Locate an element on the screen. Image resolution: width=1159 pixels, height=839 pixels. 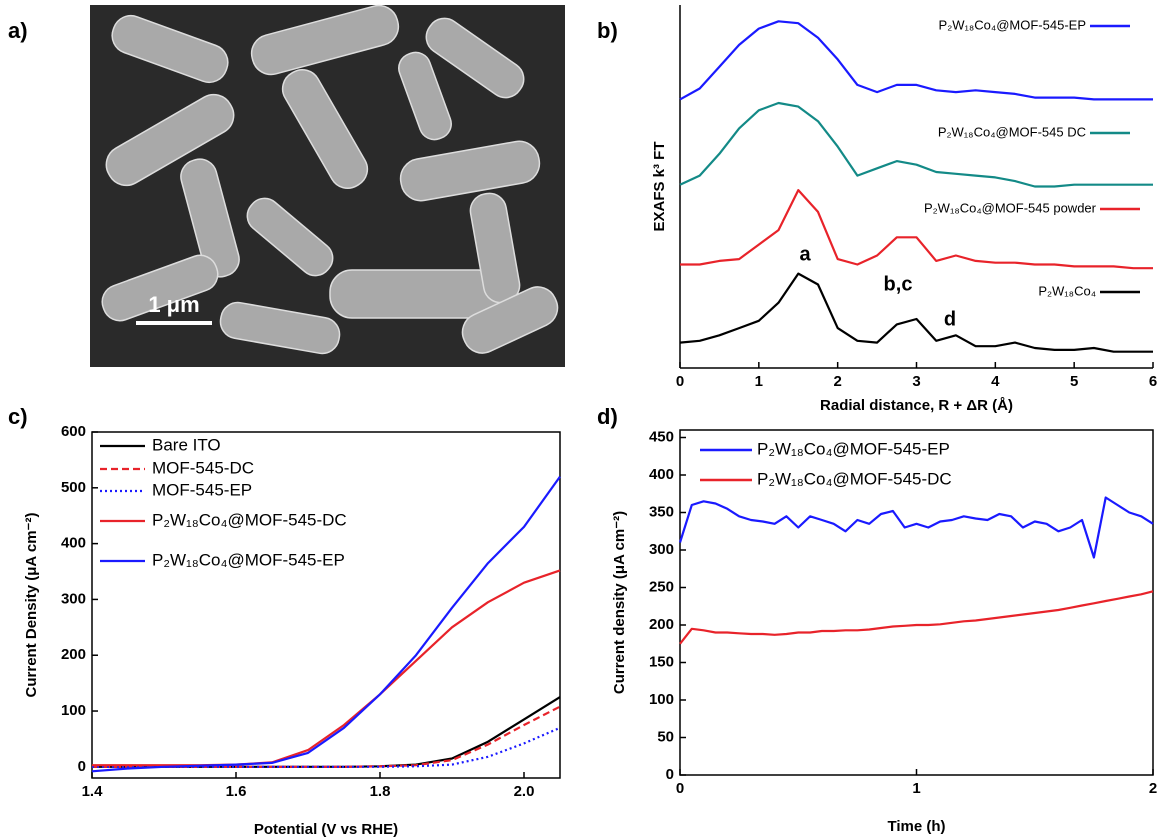
y-tick-label: 500 is located at coordinates (73, 487).